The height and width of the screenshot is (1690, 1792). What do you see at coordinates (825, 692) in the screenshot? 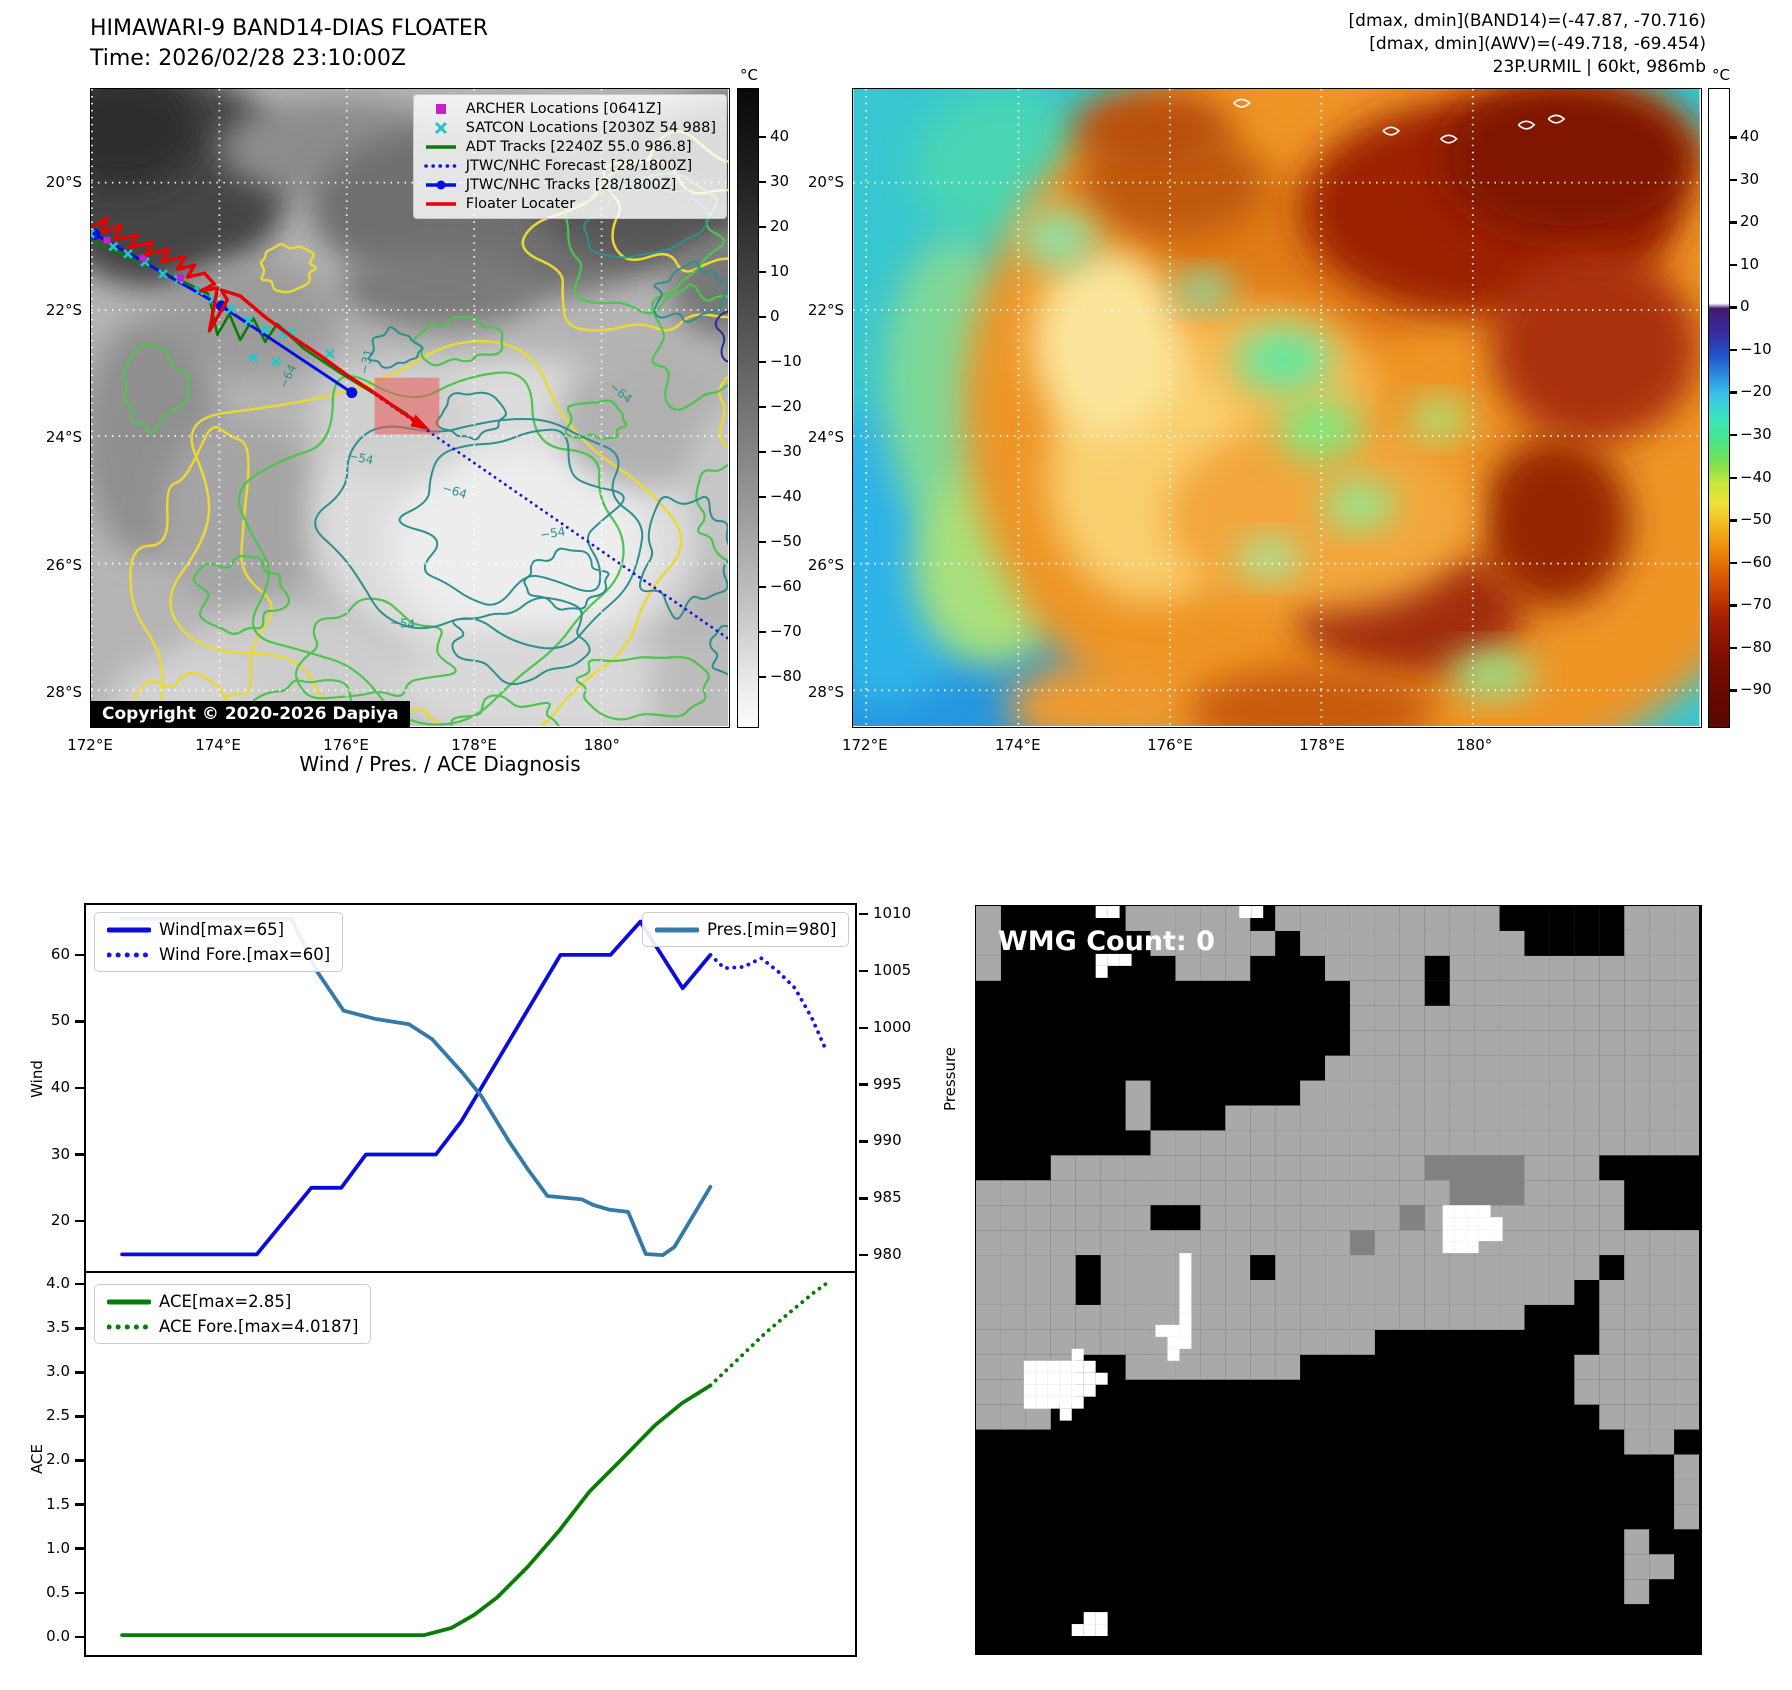
I see `lat-tick-label: 28°S` at bounding box center [825, 692].